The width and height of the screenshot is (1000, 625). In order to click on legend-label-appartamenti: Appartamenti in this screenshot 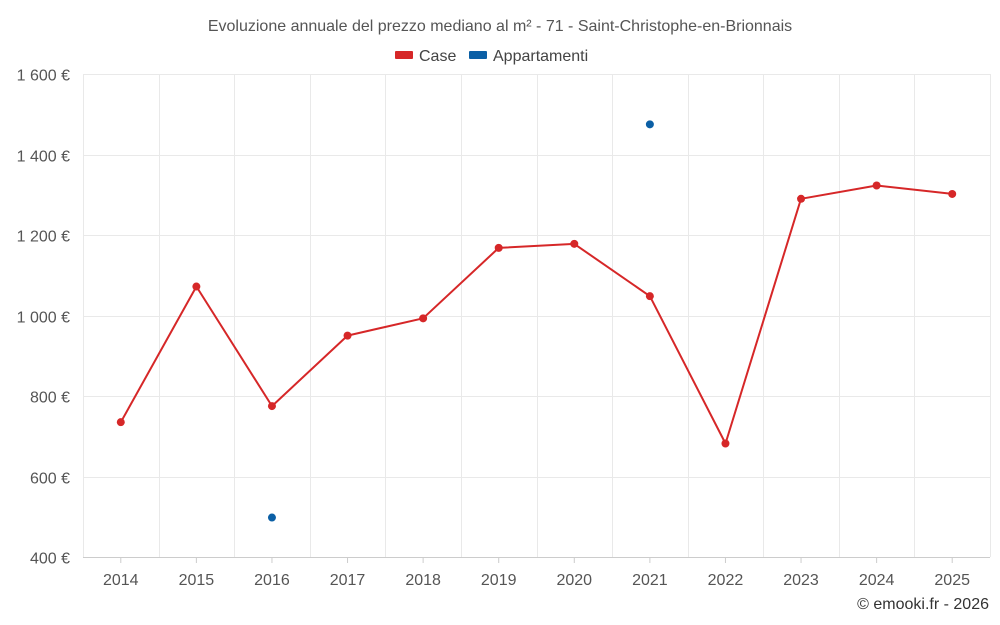, I will do `click(540, 56)`.